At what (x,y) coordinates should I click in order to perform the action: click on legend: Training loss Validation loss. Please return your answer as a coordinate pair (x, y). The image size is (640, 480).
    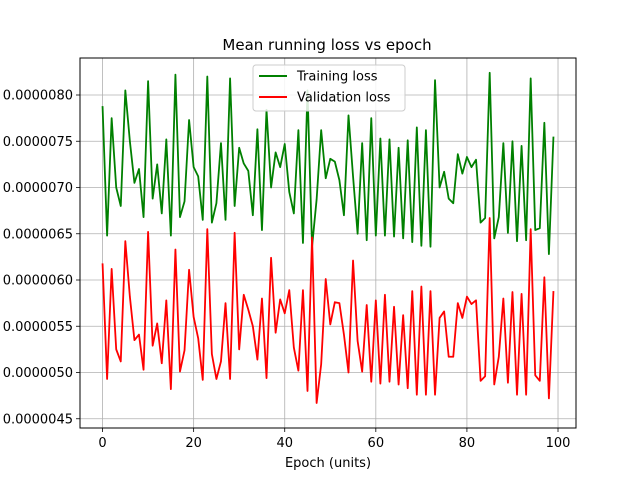
    Looking at the image, I should click on (329, 88).